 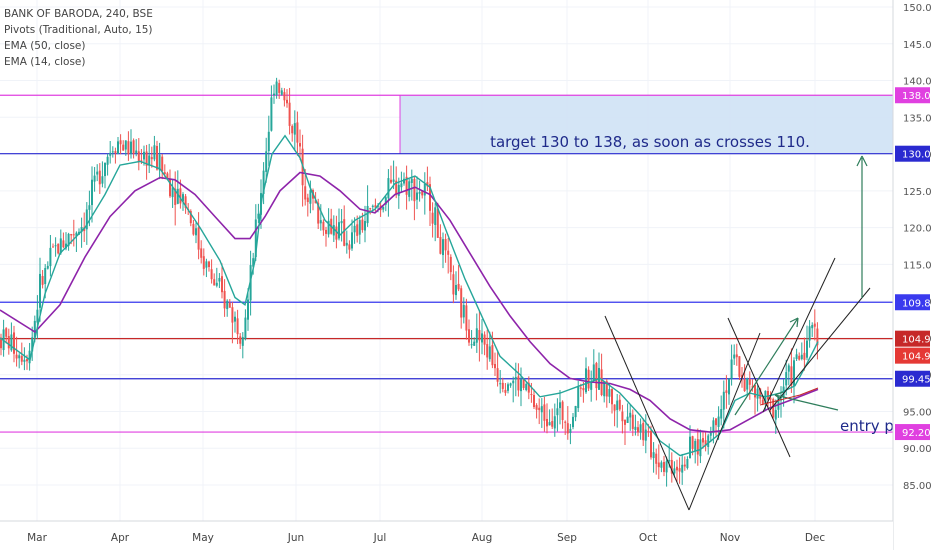 What do you see at coordinates (917, 340) in the screenshot?
I see `level-badge-label: 104.90` at bounding box center [917, 340].